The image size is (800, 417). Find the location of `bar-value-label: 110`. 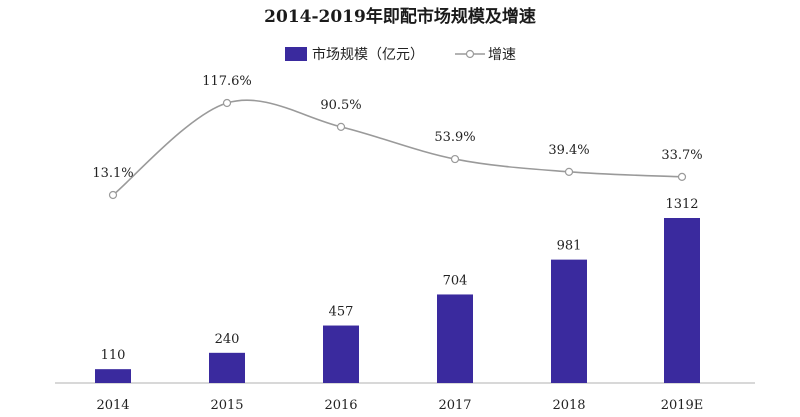

bar-value-label: 110 is located at coordinates (113, 355).